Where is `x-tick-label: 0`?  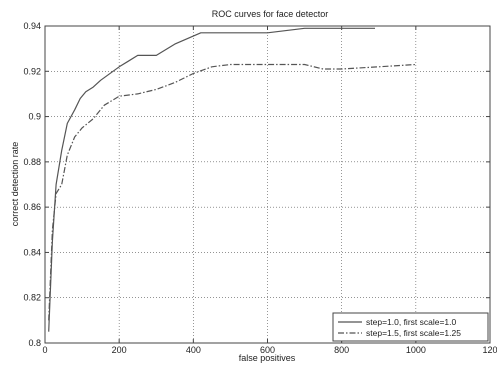 x-tick-label: 0 is located at coordinates (44, 350).